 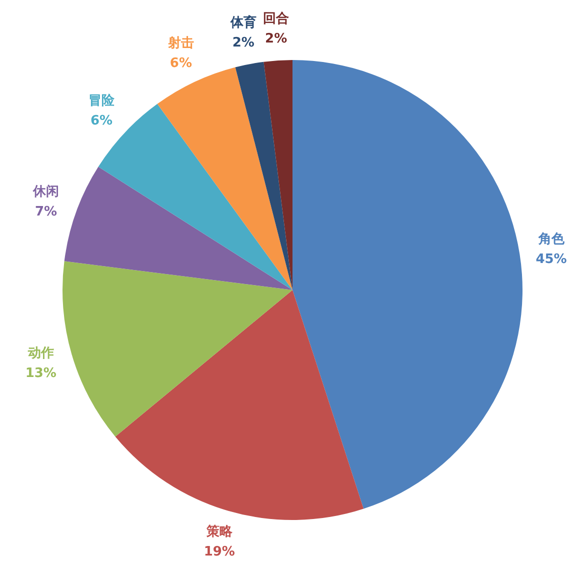 I want to click on slice-label: 休闲, so click(x=45, y=192).